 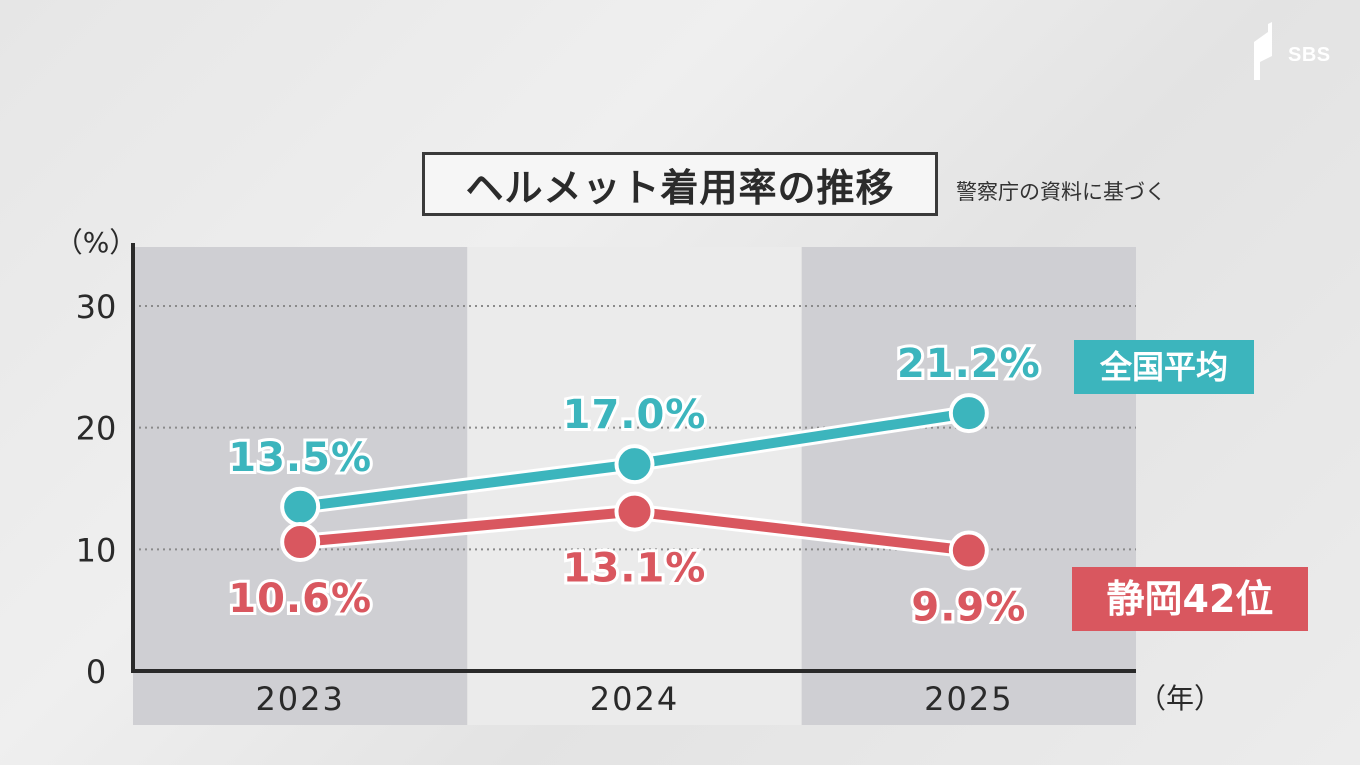 I want to click on data-label: 21.2%, so click(x=969, y=364).